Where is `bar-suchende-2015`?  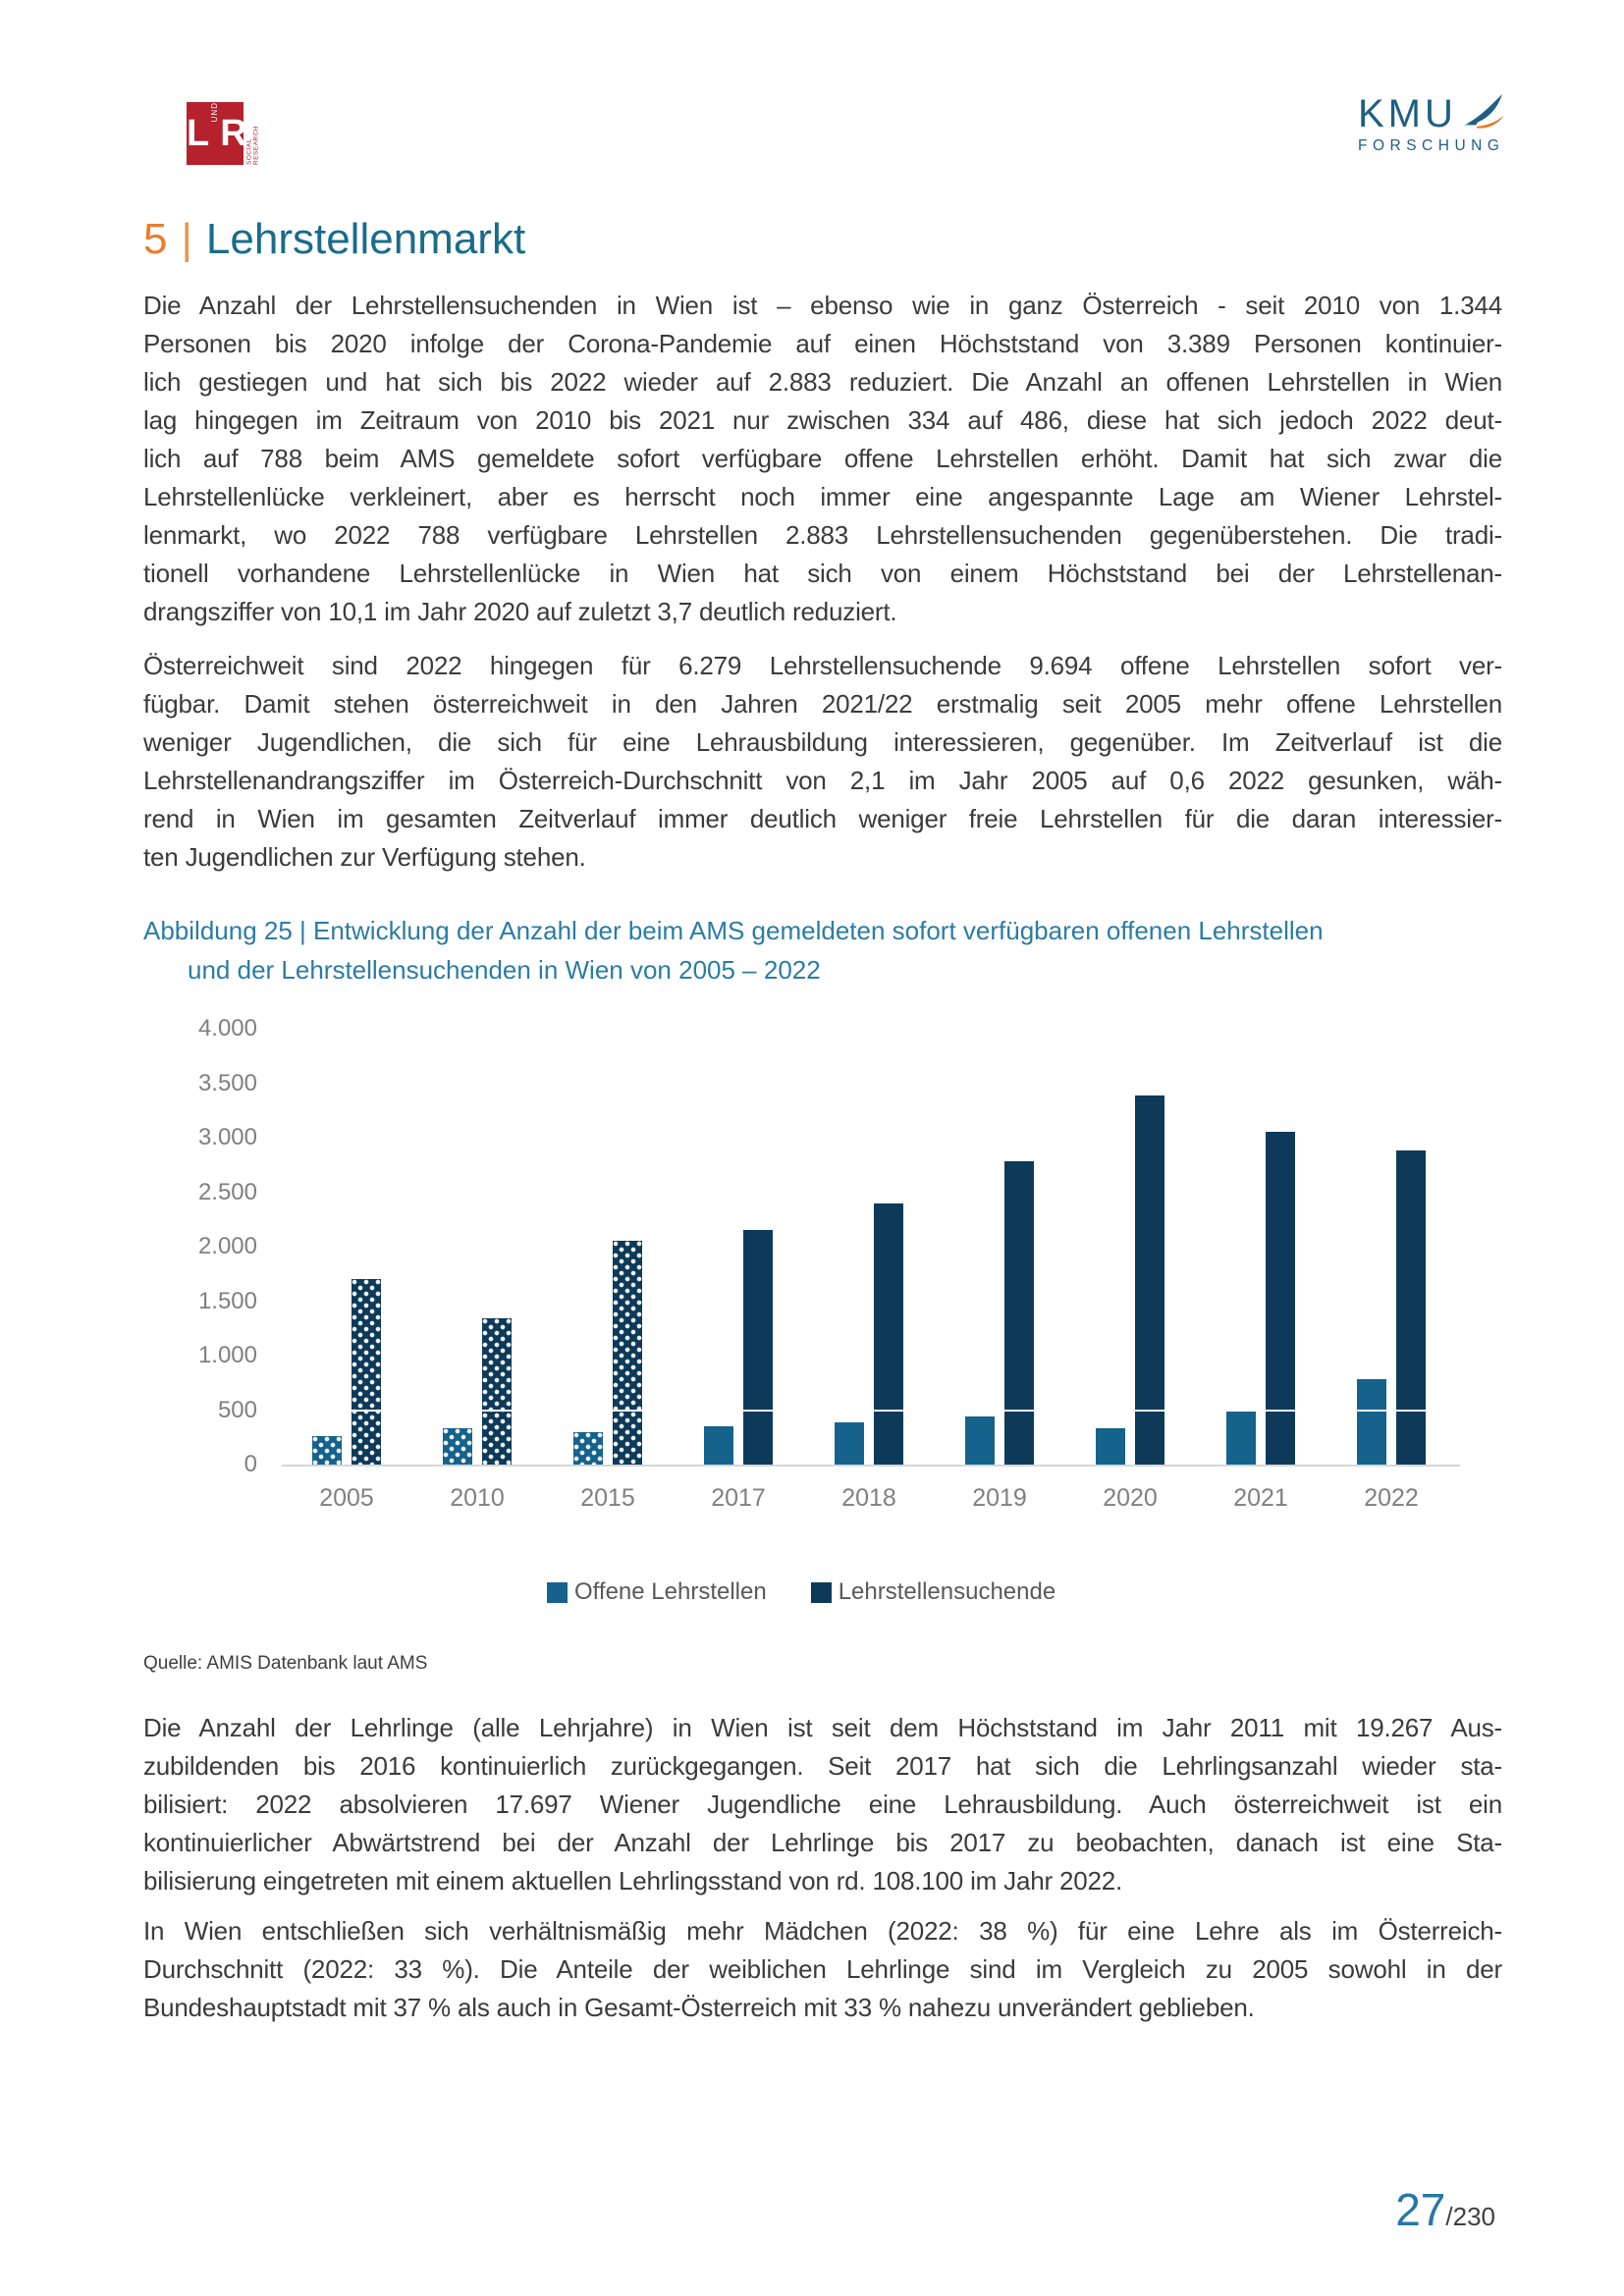
bar-suchende-2015 is located at coordinates (627, 1353).